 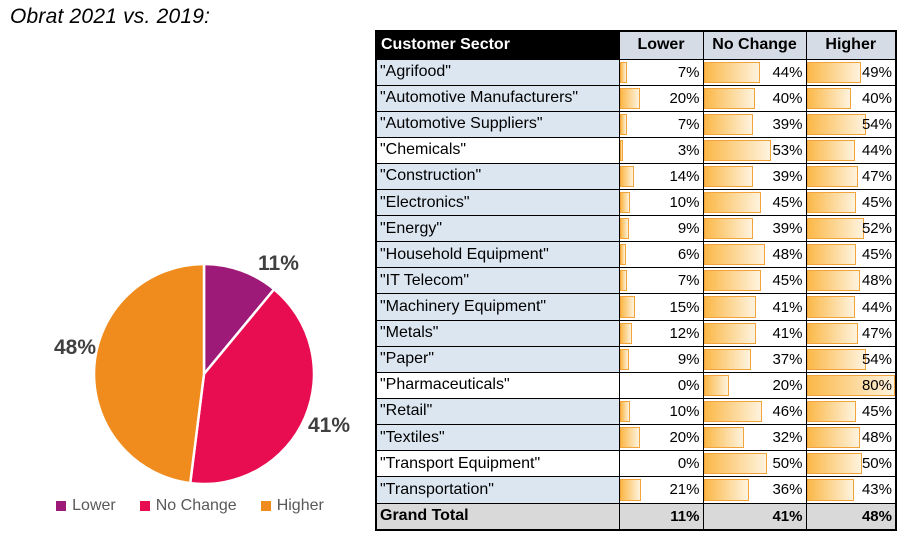 What do you see at coordinates (787, 150) in the screenshot?
I see `no-change-value: 53%` at bounding box center [787, 150].